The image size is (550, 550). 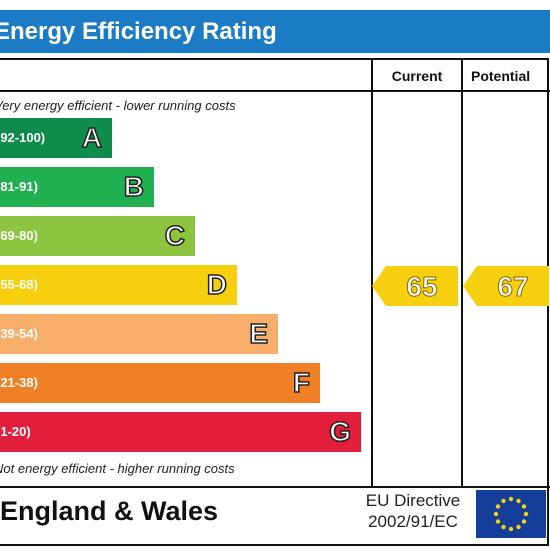 I want to click on potential-rating-arrow: 67, so click(x=506, y=286).